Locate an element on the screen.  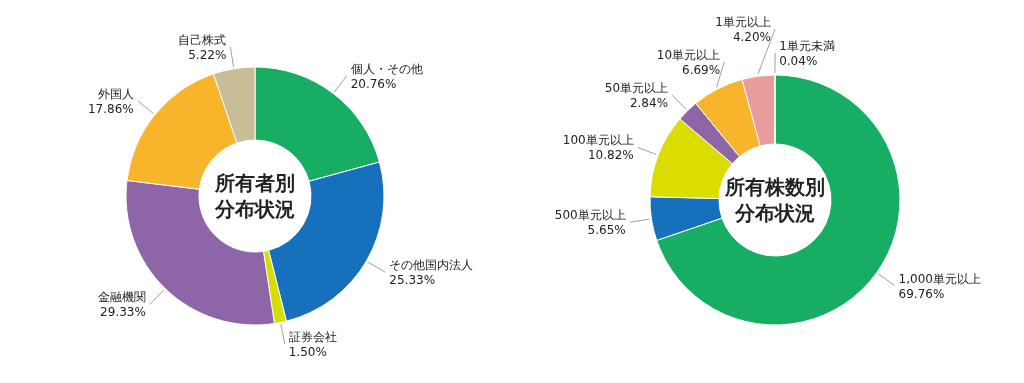
slice-label: 500単元以上 is located at coordinates (590, 215).